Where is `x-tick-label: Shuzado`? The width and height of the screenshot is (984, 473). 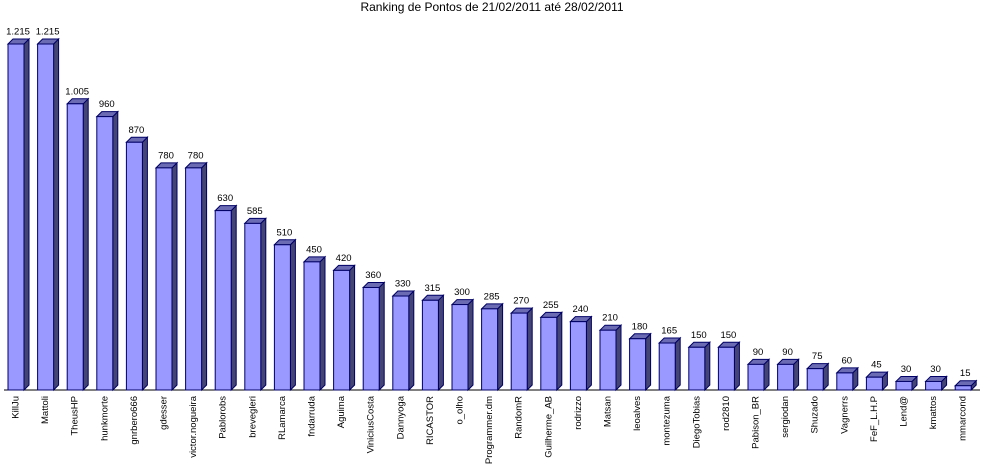 x-tick-label: Shuzado is located at coordinates (815, 415).